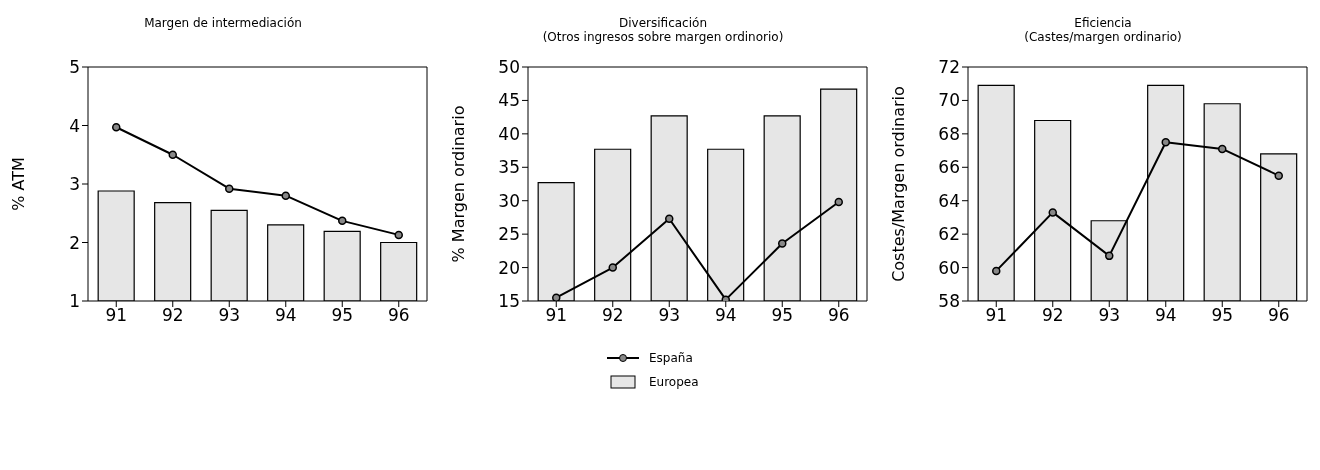 This screenshot has height=470, width=1320. What do you see at coordinates (509, 200) in the screenshot?
I see `y-tick-label: 30` at bounding box center [509, 200].